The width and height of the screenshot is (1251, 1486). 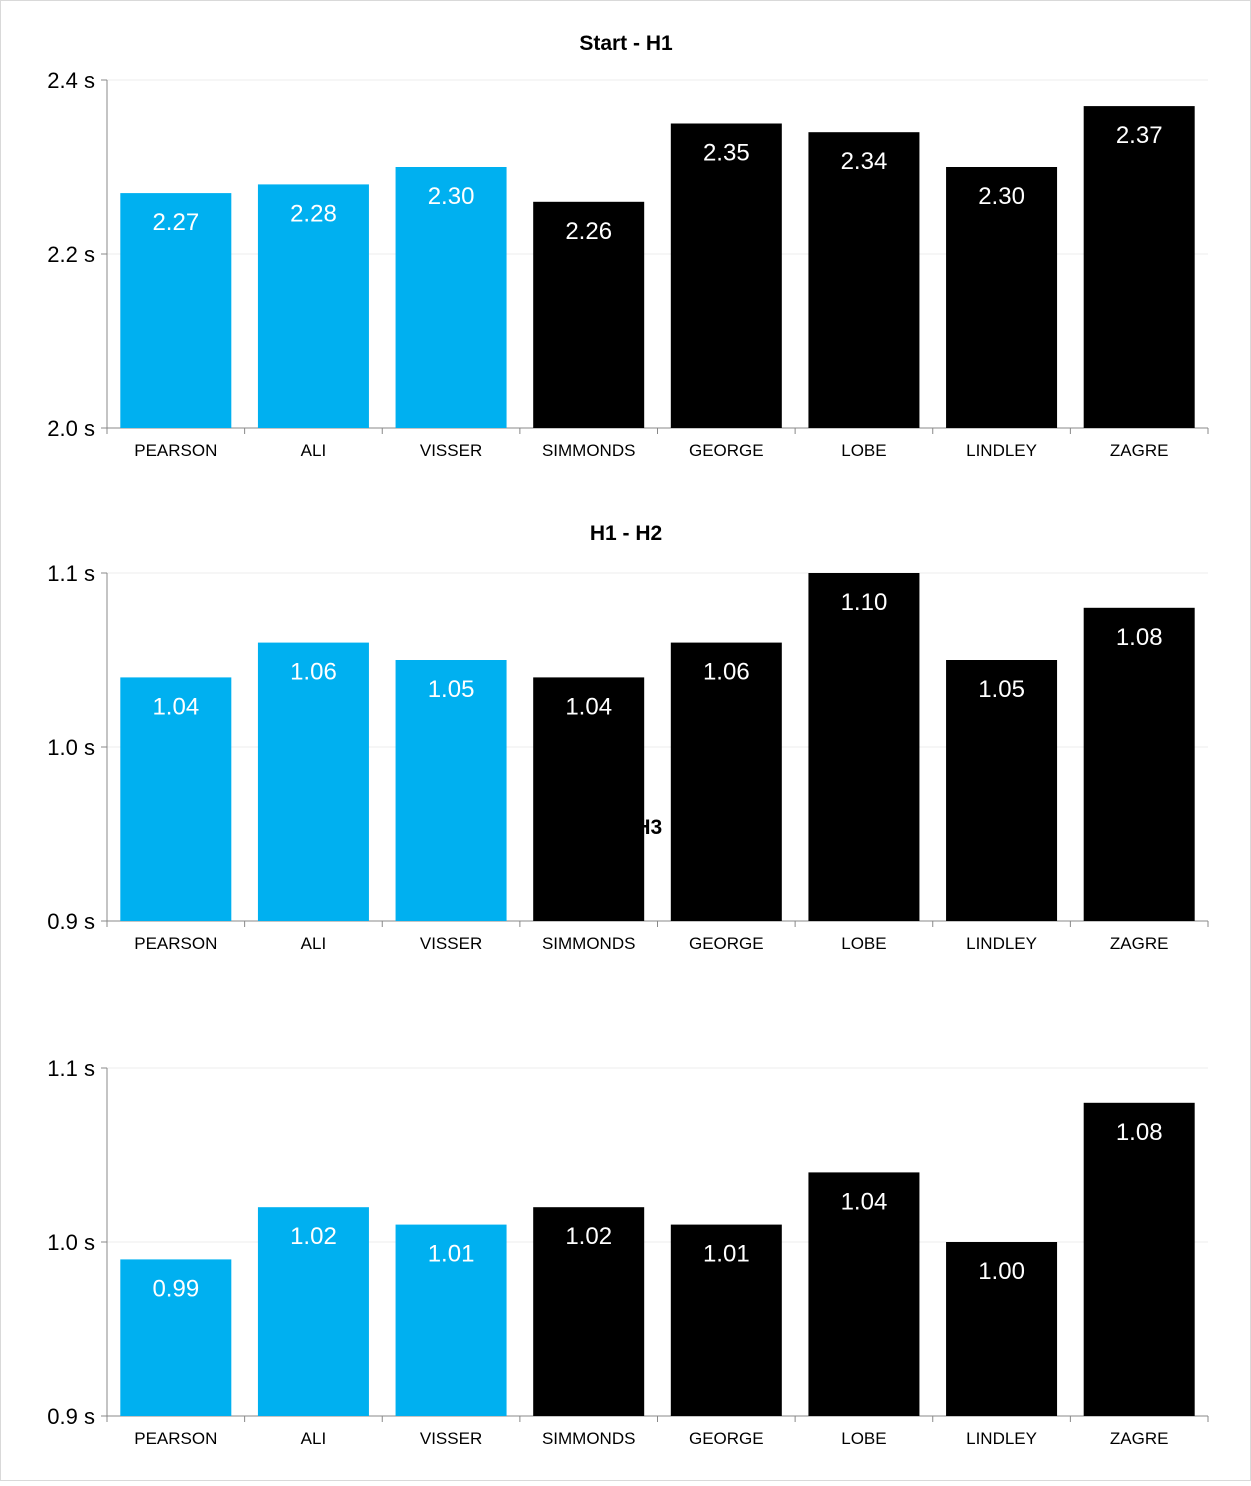 What do you see at coordinates (626, 533) in the screenshot?
I see `chart-title: H1 - H2` at bounding box center [626, 533].